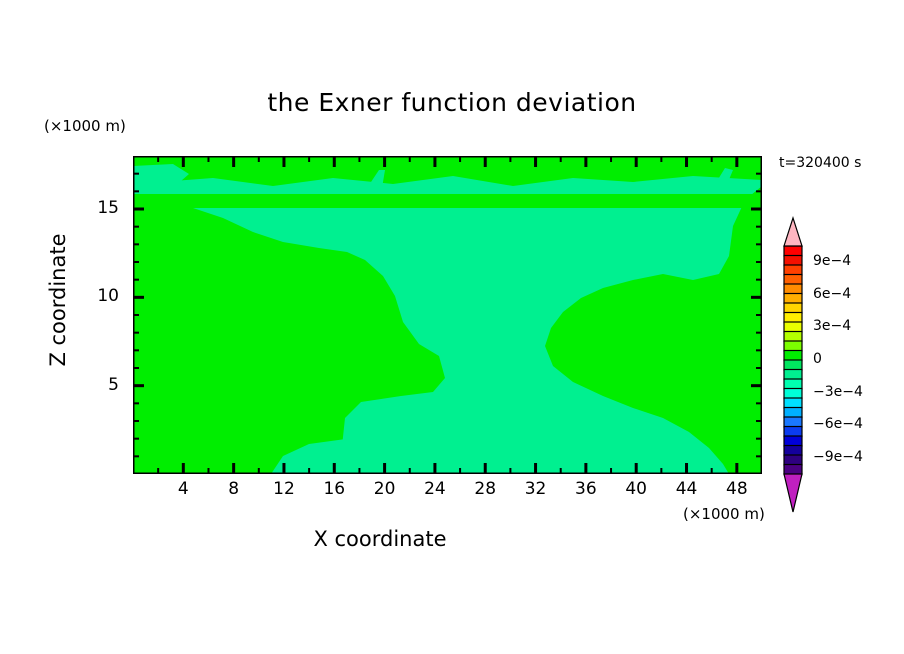 This screenshot has height=654, width=904. What do you see at coordinates (653, 330) in the screenshot?
I see `contour-band-right-bright-wedge` at bounding box center [653, 330].